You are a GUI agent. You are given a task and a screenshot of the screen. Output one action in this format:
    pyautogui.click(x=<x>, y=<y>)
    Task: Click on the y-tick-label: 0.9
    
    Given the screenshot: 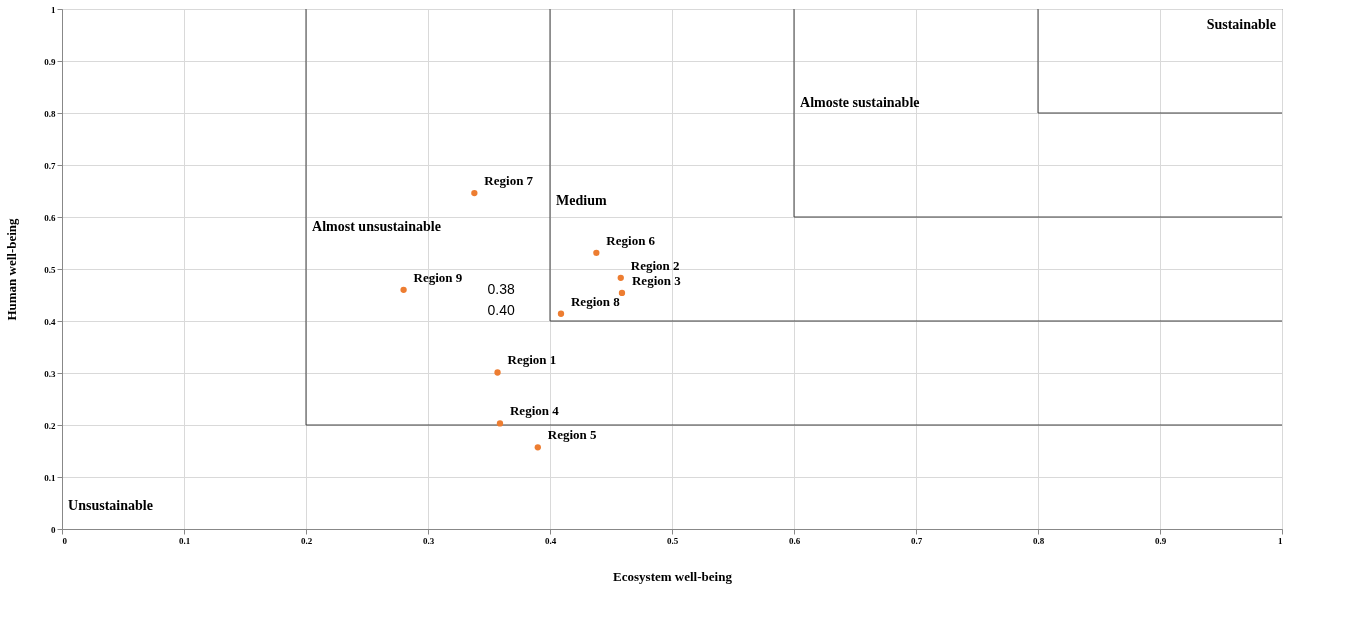 What is the action you would take?
    pyautogui.click(x=50, y=61)
    